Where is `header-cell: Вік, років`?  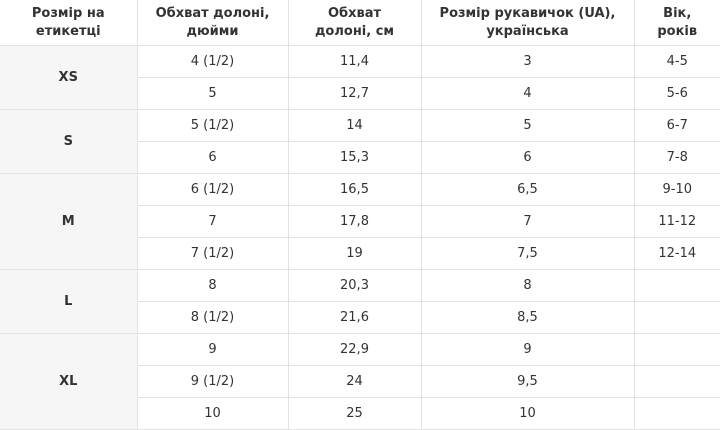 header-cell: Вік, років is located at coordinates (676, 23).